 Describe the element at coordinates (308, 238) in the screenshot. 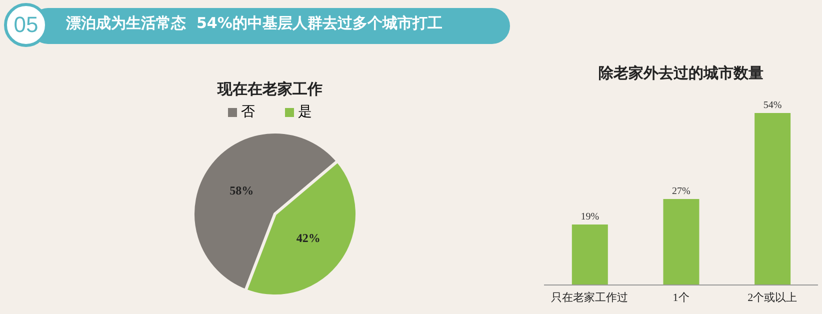

I see `data-label: 42%` at that location.